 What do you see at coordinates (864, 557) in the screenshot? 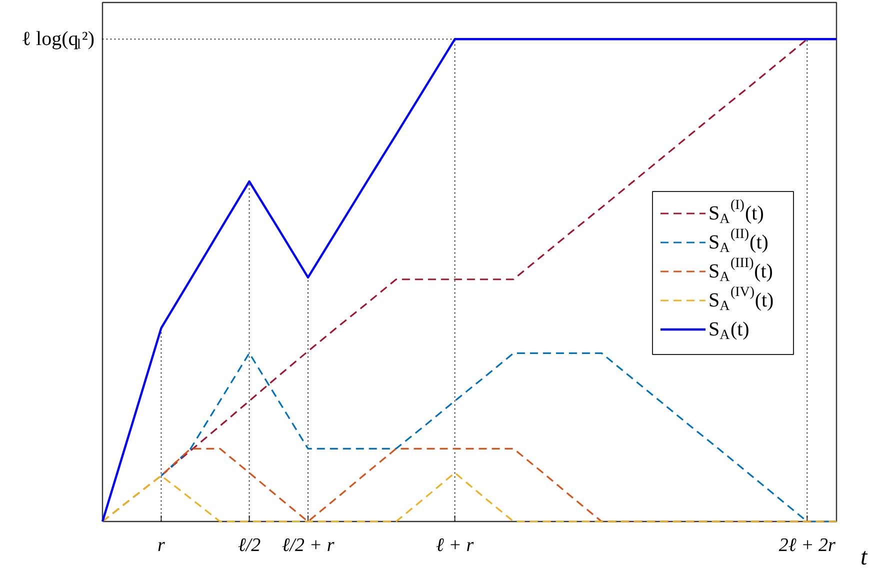
I see `x-axis-title: t` at bounding box center [864, 557].